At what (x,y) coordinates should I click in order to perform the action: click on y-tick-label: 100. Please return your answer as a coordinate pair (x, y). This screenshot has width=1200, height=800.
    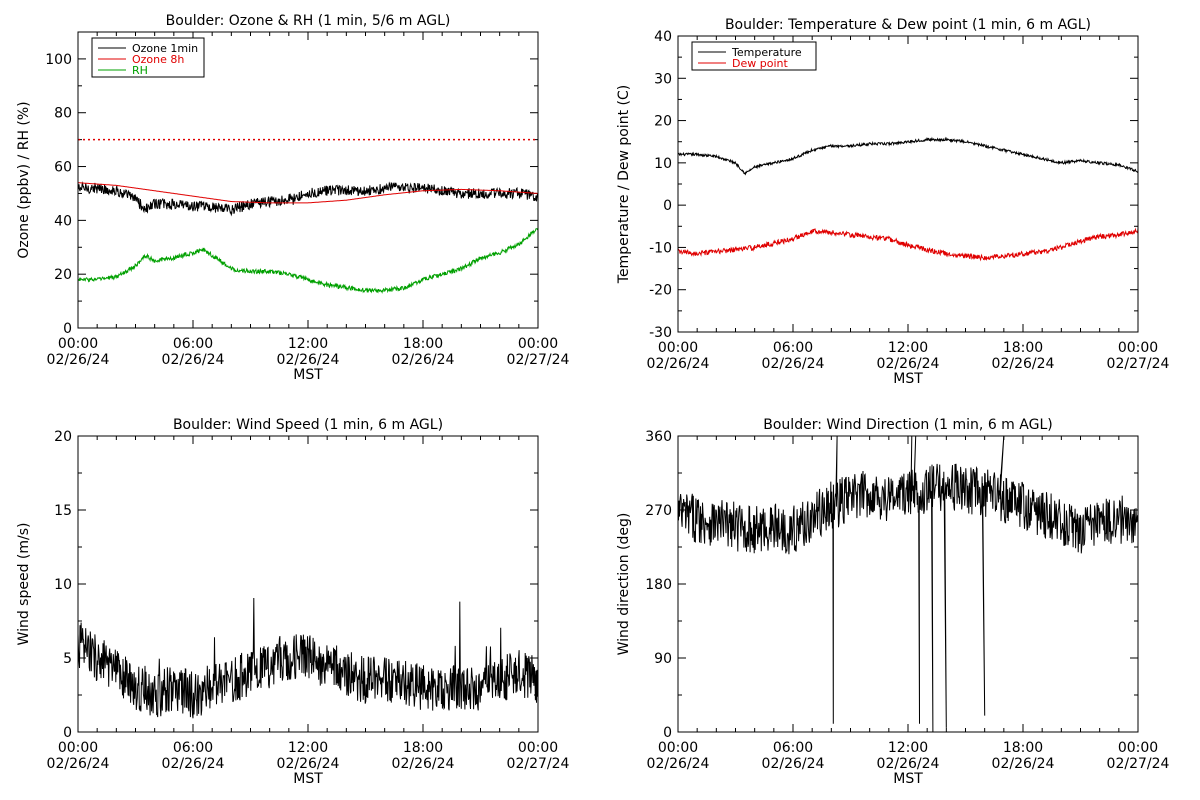
    Looking at the image, I should click on (58, 60).